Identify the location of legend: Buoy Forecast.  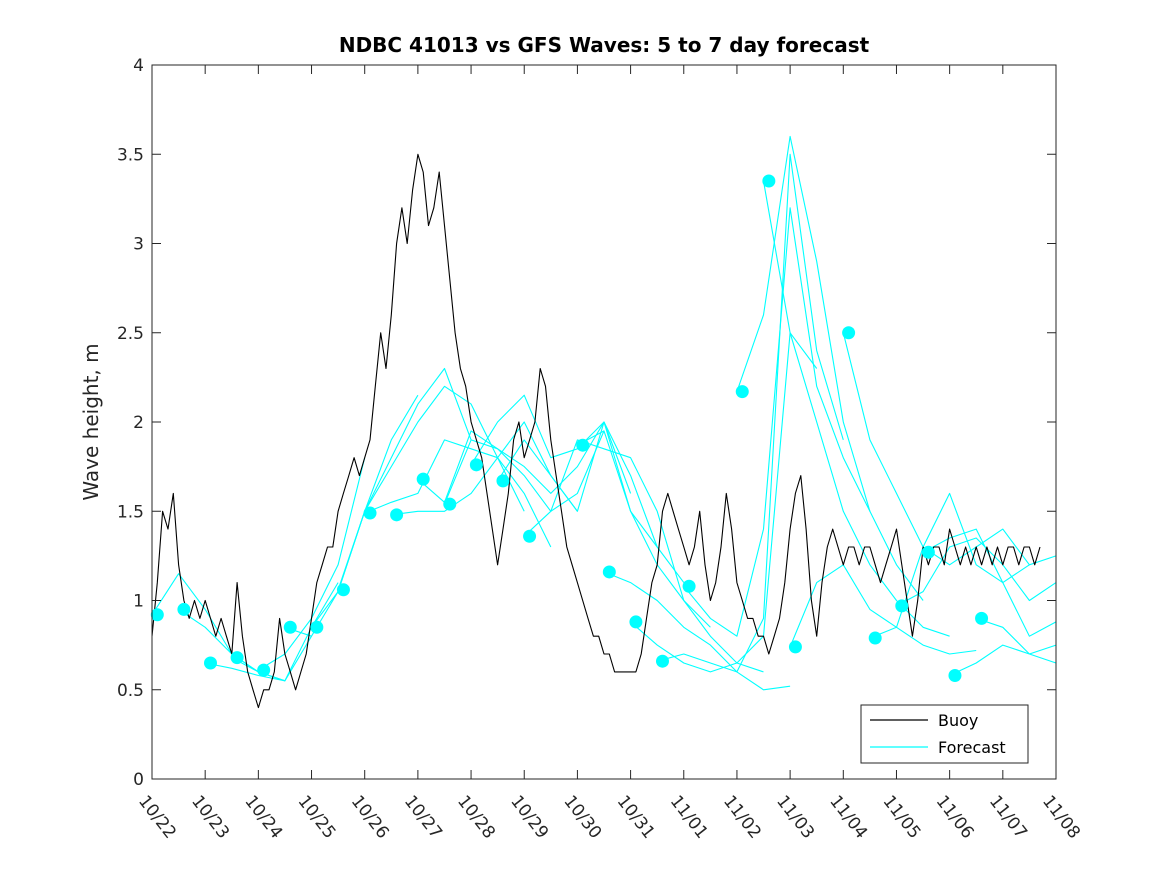
(944, 734).